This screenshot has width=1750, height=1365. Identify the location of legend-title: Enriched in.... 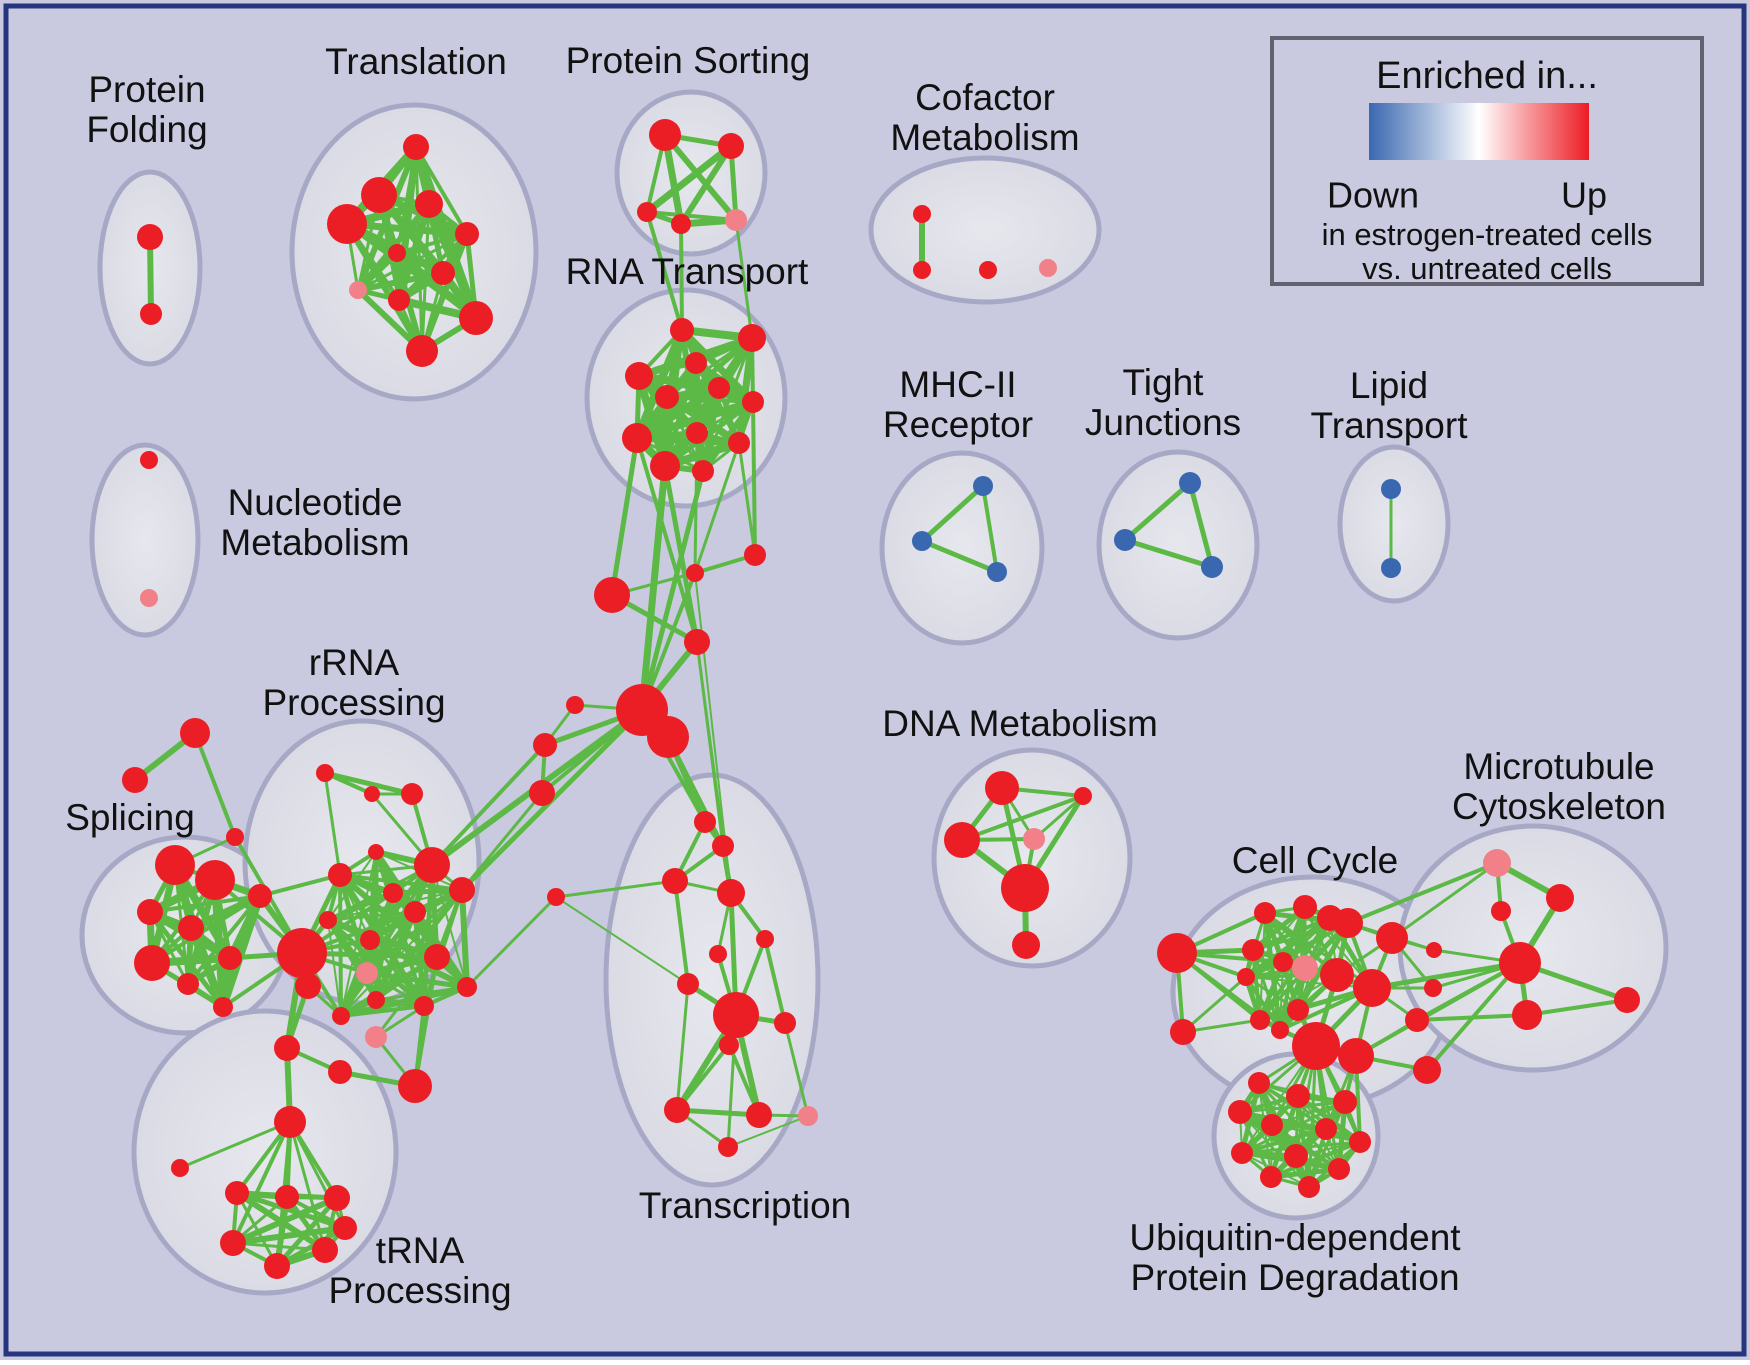
(1487, 76).